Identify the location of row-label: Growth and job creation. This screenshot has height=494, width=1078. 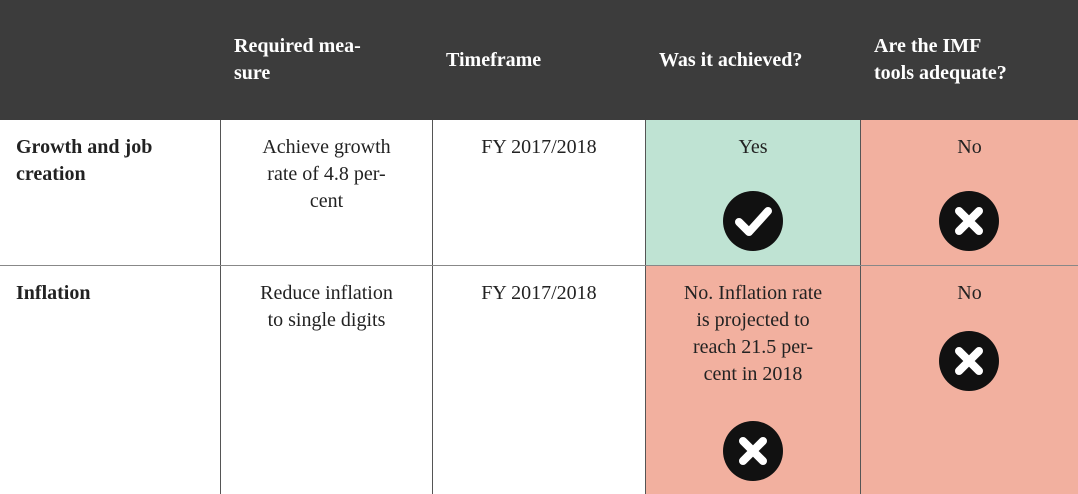
(84, 160).